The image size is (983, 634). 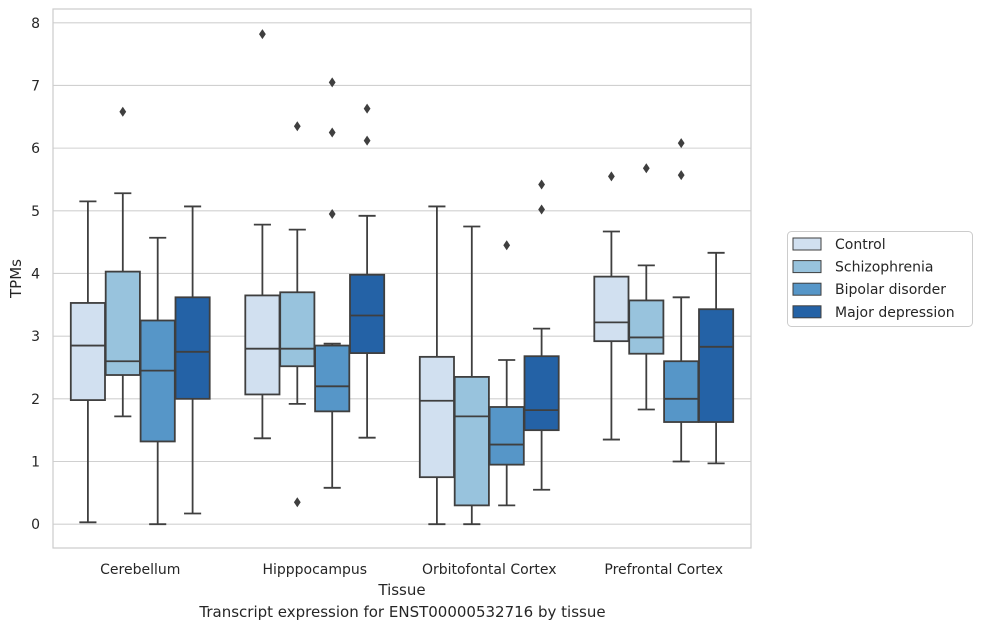 I want to click on legend-label: Schizophrenia, so click(x=884, y=268).